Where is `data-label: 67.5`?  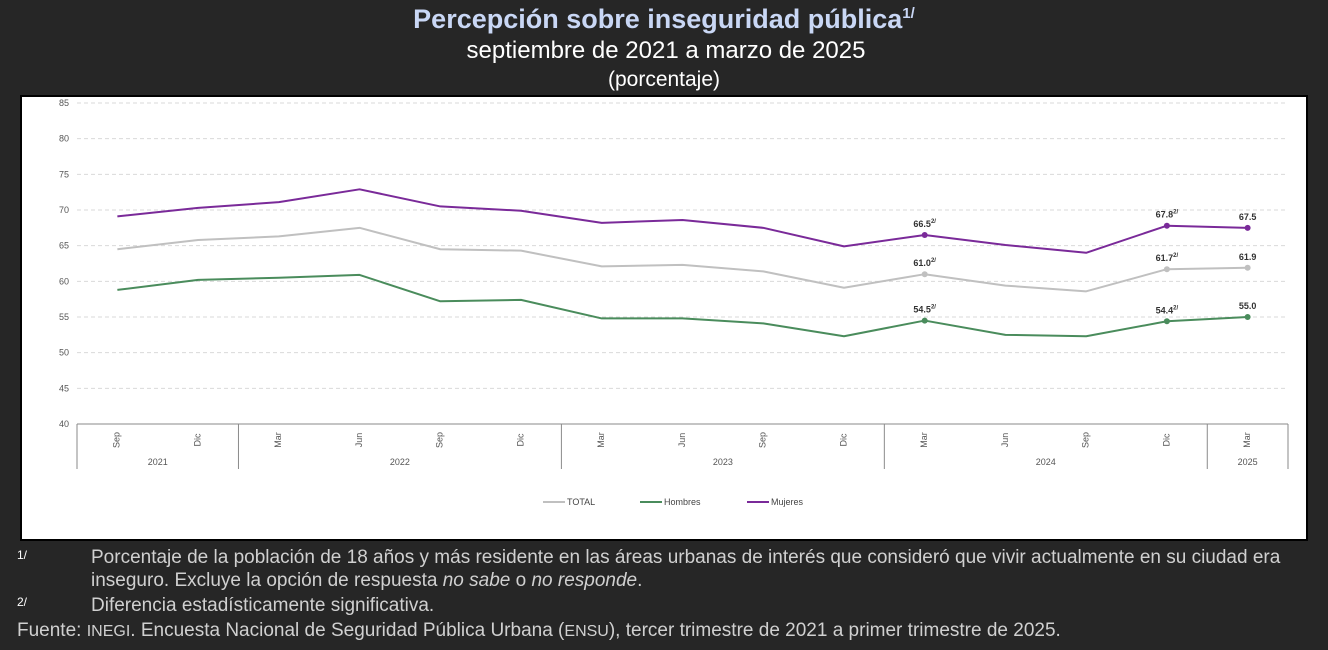 data-label: 67.5 is located at coordinates (1248, 217).